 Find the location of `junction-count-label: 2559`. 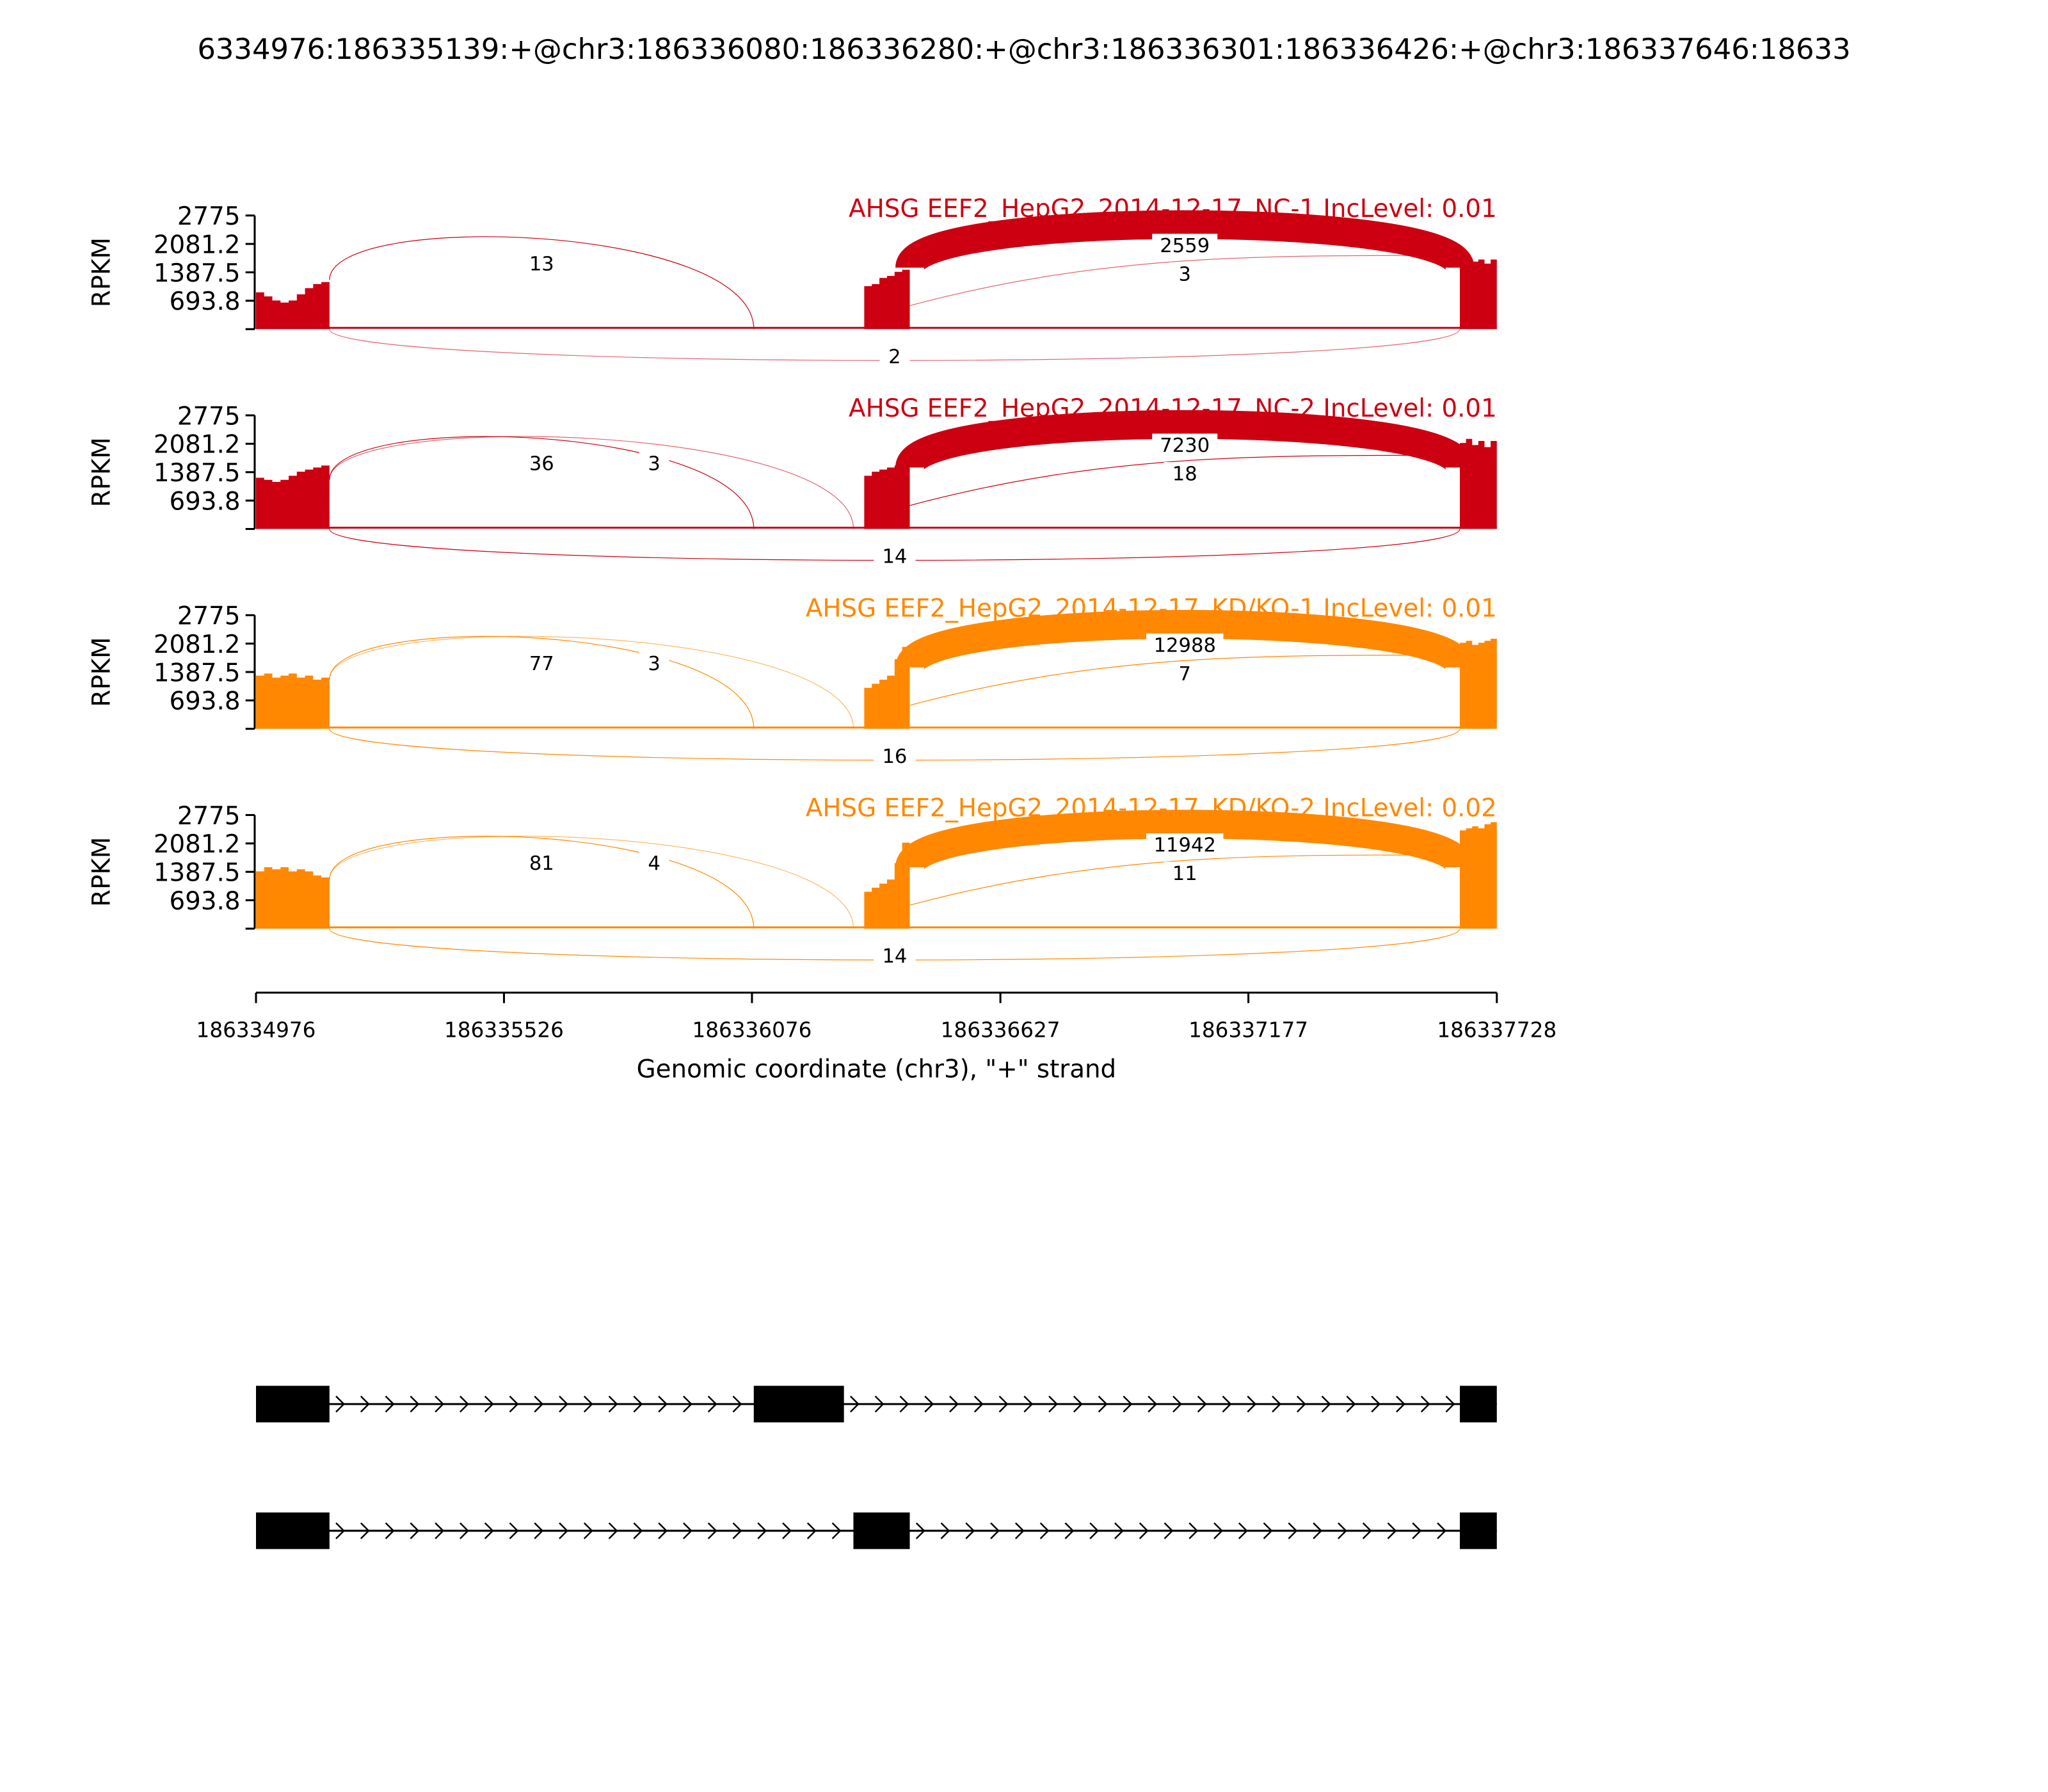

junction-count-label: 2559 is located at coordinates (1185, 246).